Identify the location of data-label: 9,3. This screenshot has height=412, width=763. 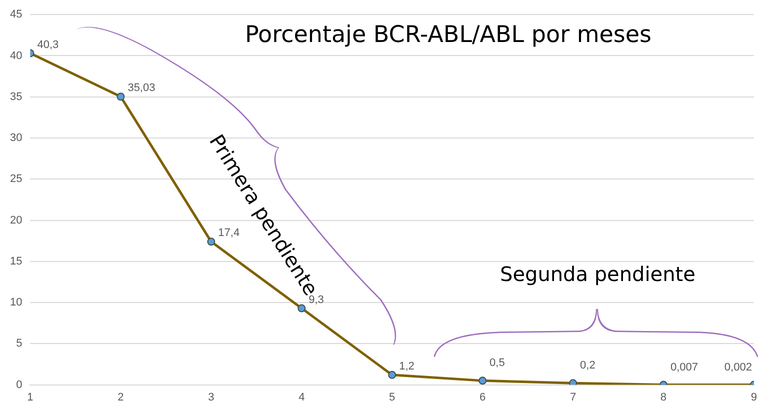
(316, 300).